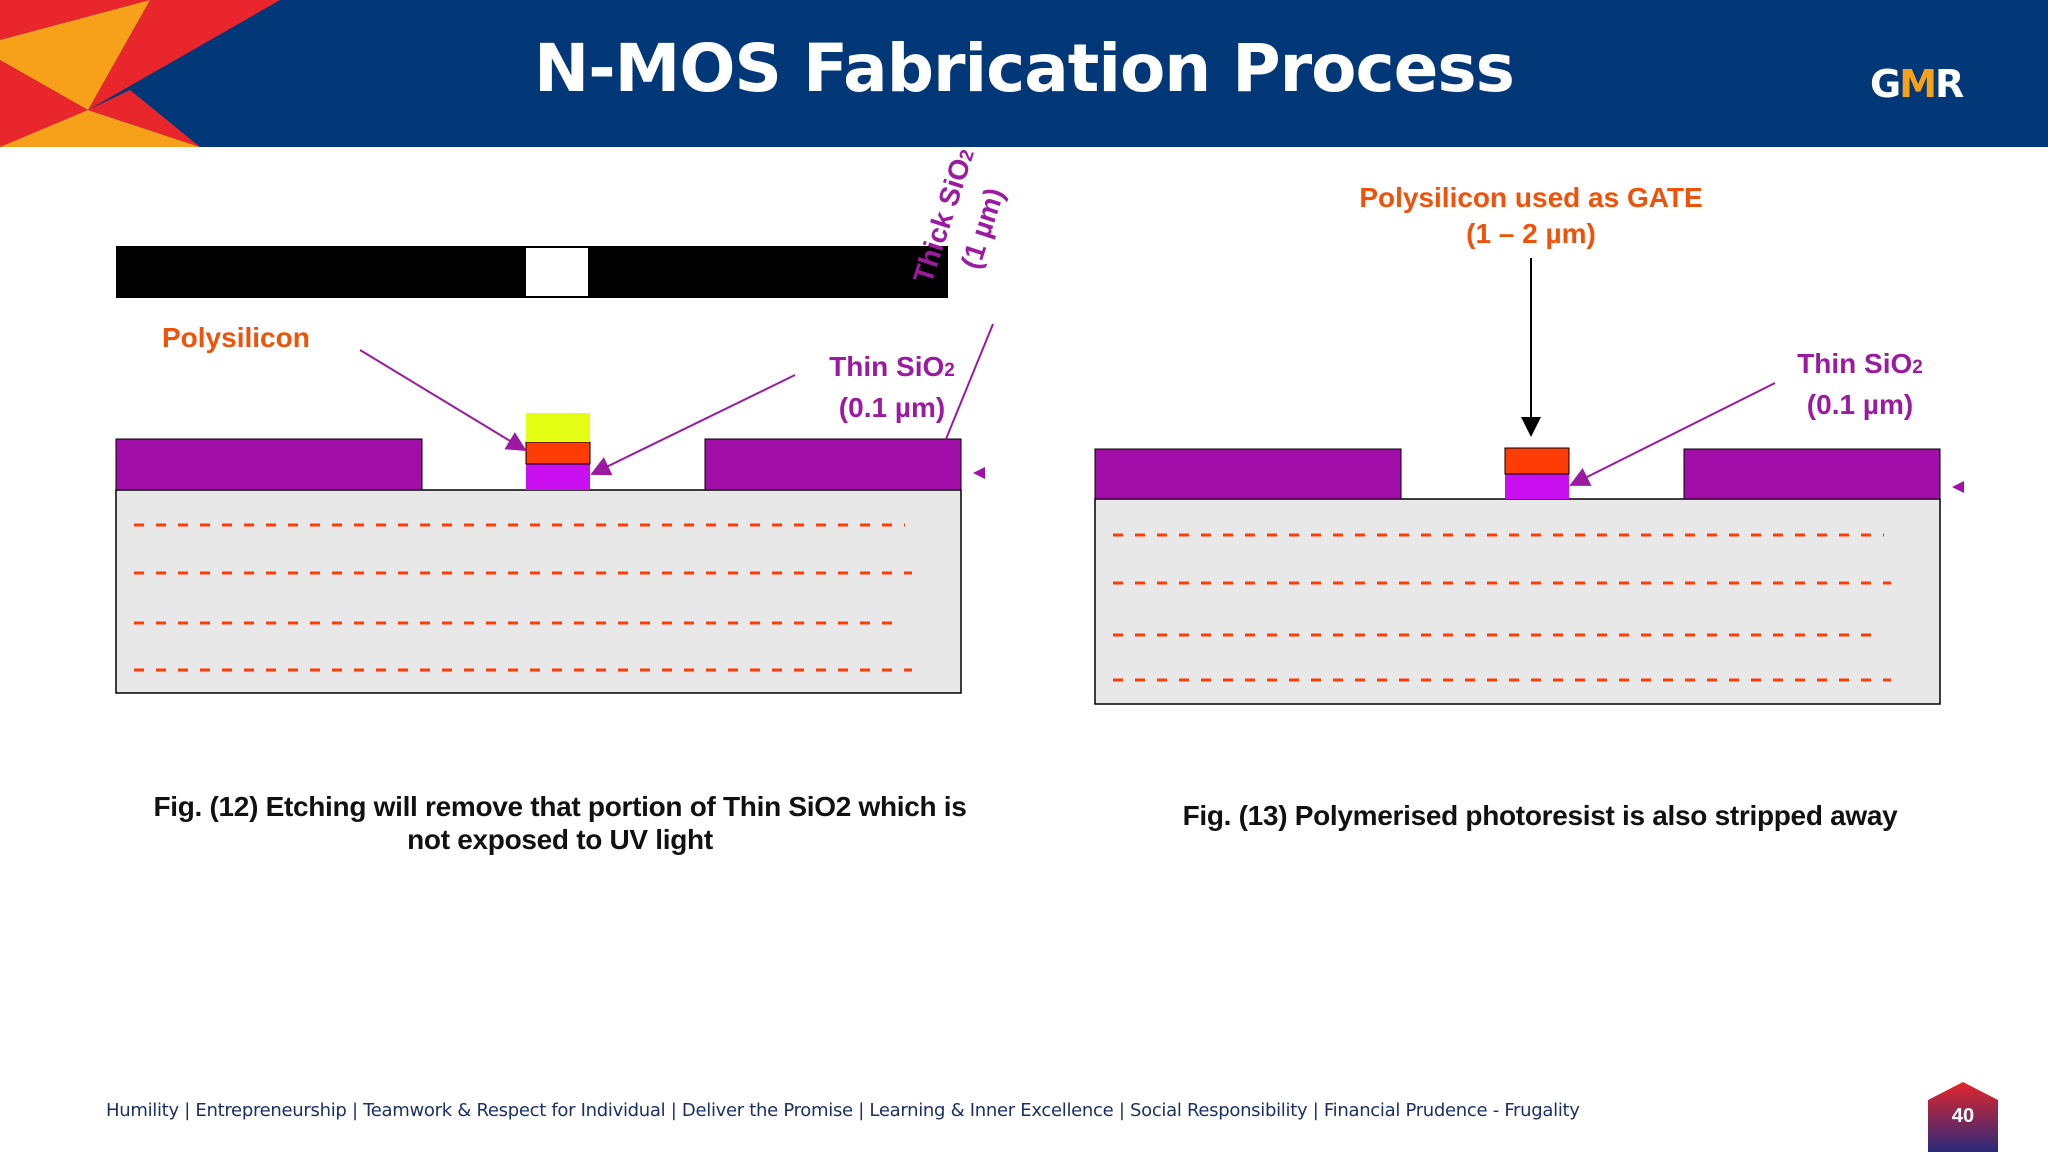 The image size is (2048, 1152). What do you see at coordinates (693, 425) in the screenshot?
I see `fig12-thin-oxide-arrow` at bounding box center [693, 425].